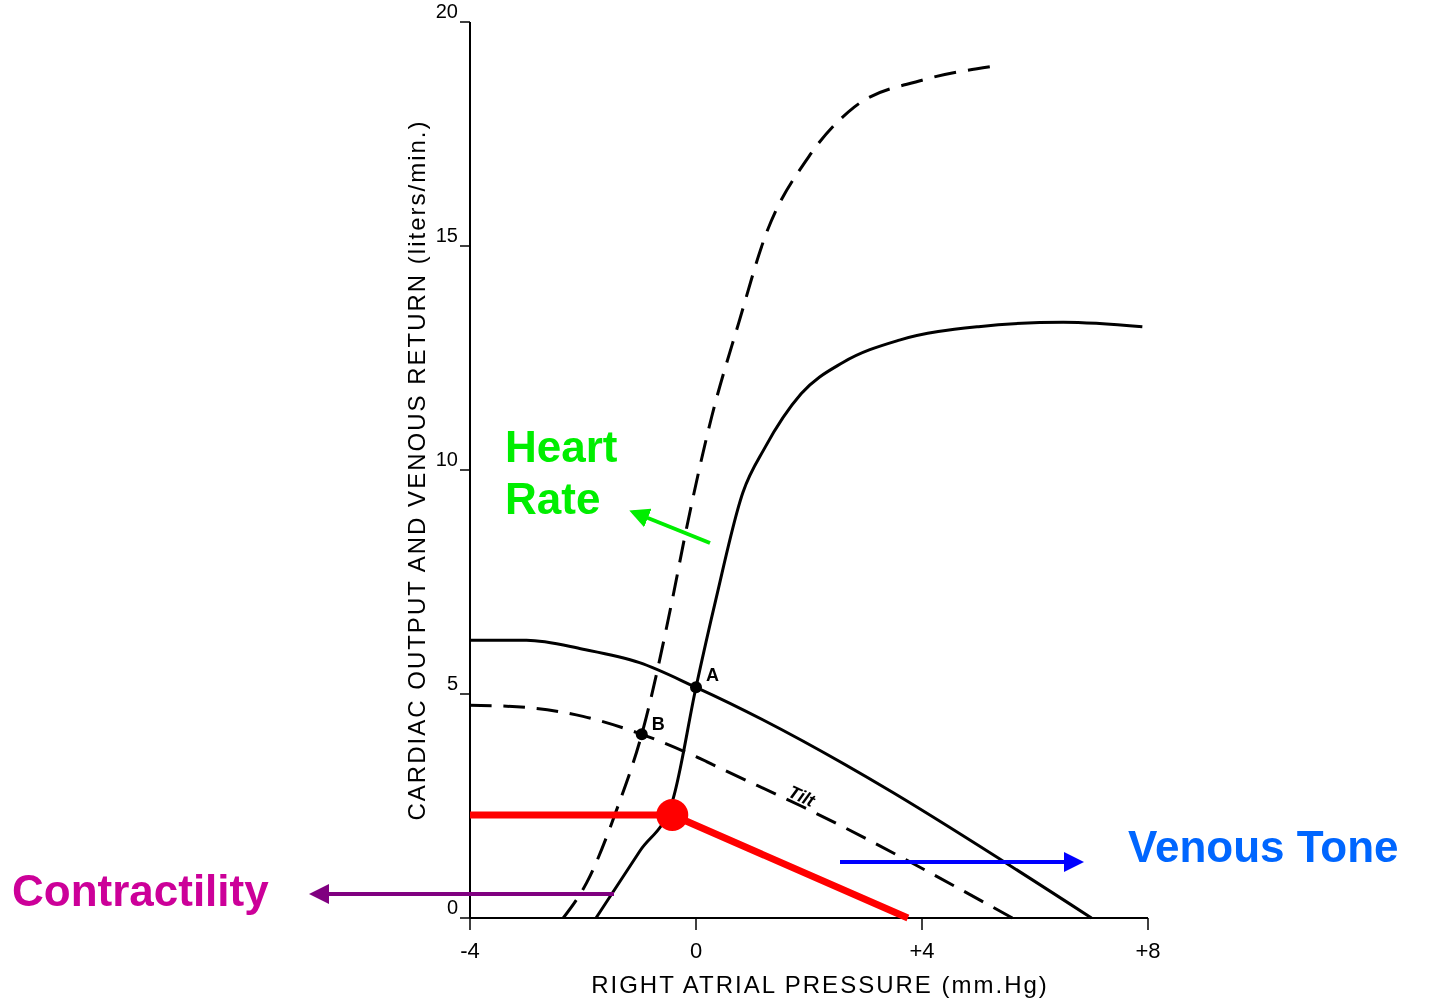 Image resolution: width=1437 pixels, height=1003 pixels. Describe the element at coordinates (452, 683) in the screenshot. I see `y-tick-label: 5` at that location.